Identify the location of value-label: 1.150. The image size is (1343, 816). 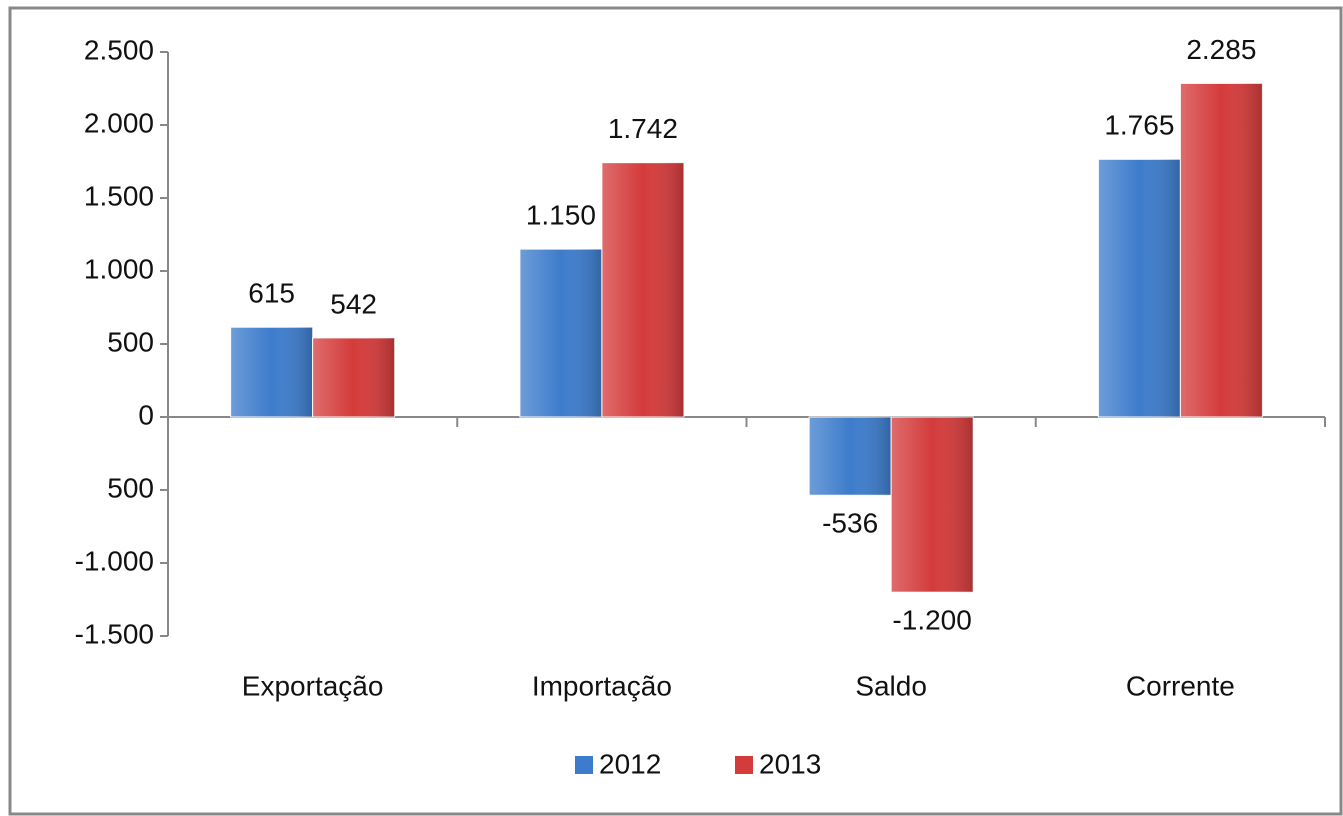
(561, 214).